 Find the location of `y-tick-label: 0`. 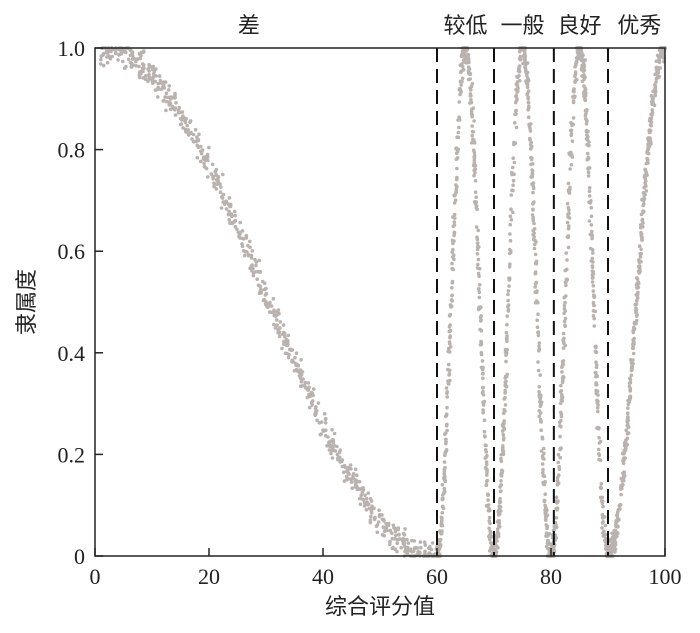

y-tick-label: 0 is located at coordinates (79, 556).